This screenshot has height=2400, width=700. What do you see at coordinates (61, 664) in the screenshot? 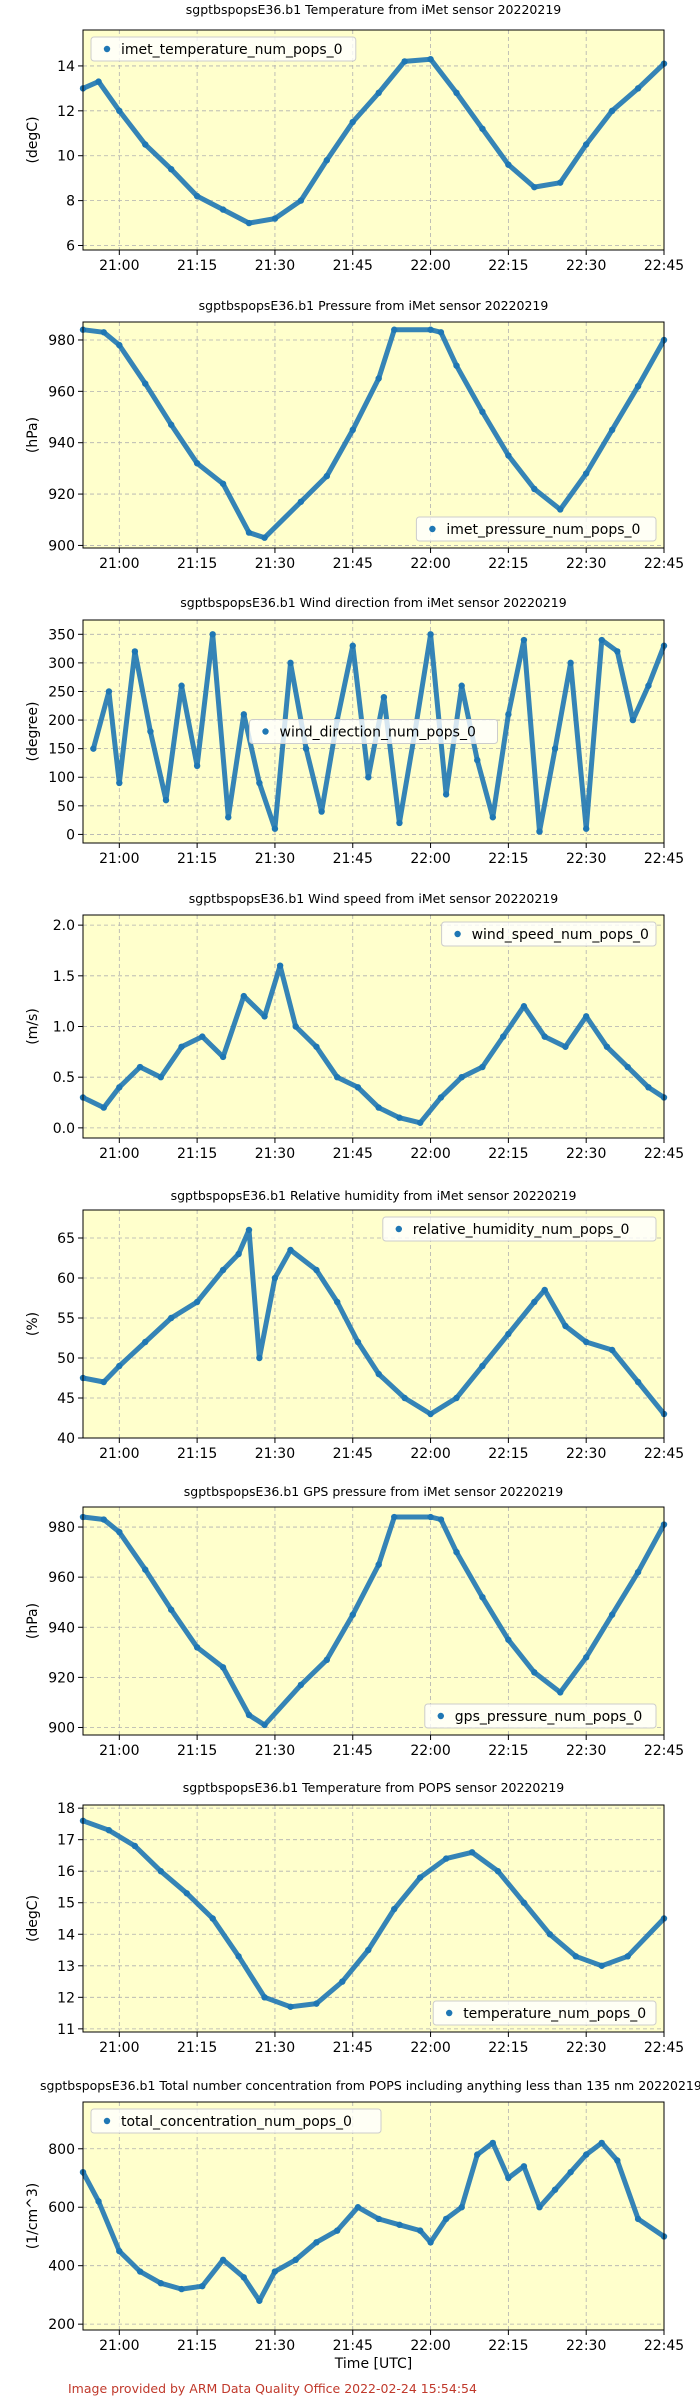
I see `y-tick-label: 300` at bounding box center [61, 664].